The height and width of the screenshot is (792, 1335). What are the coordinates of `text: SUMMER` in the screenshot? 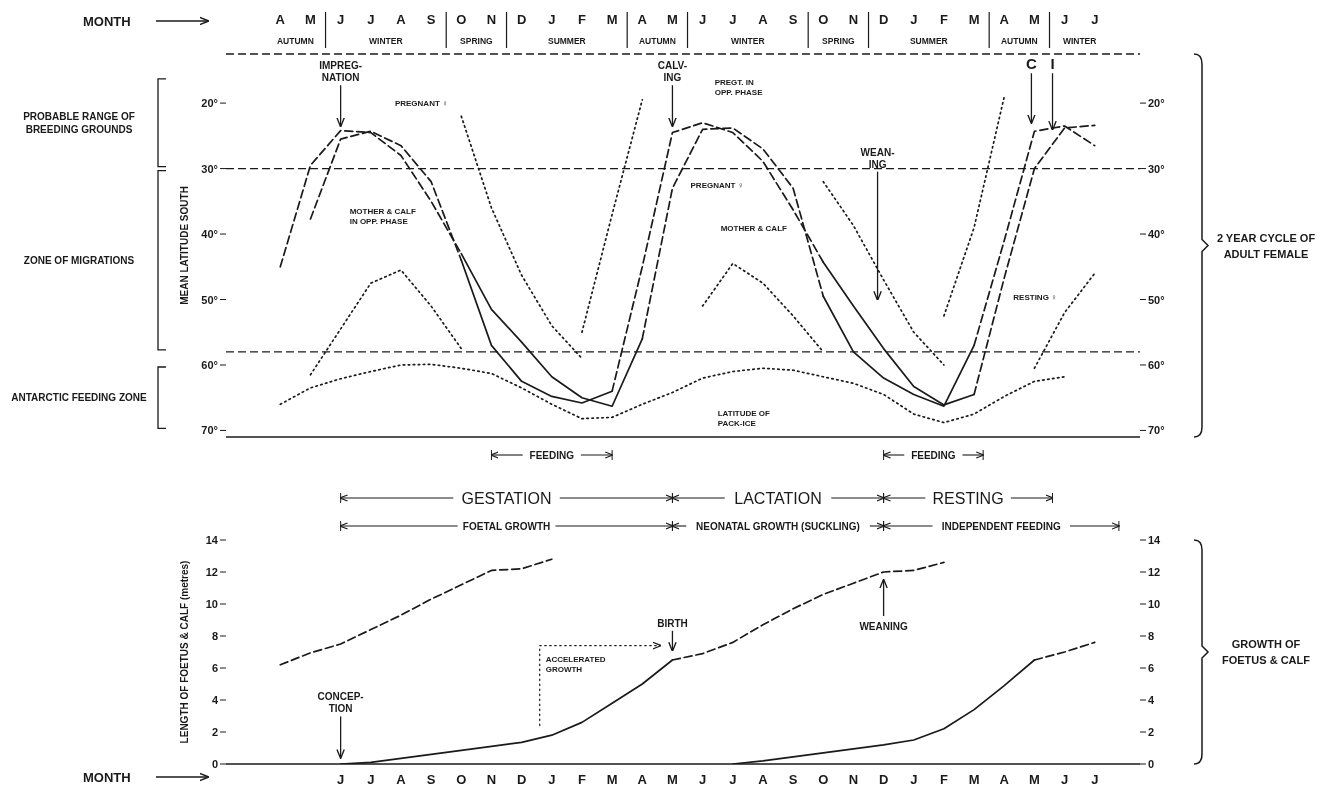 It's located at (928, 41).